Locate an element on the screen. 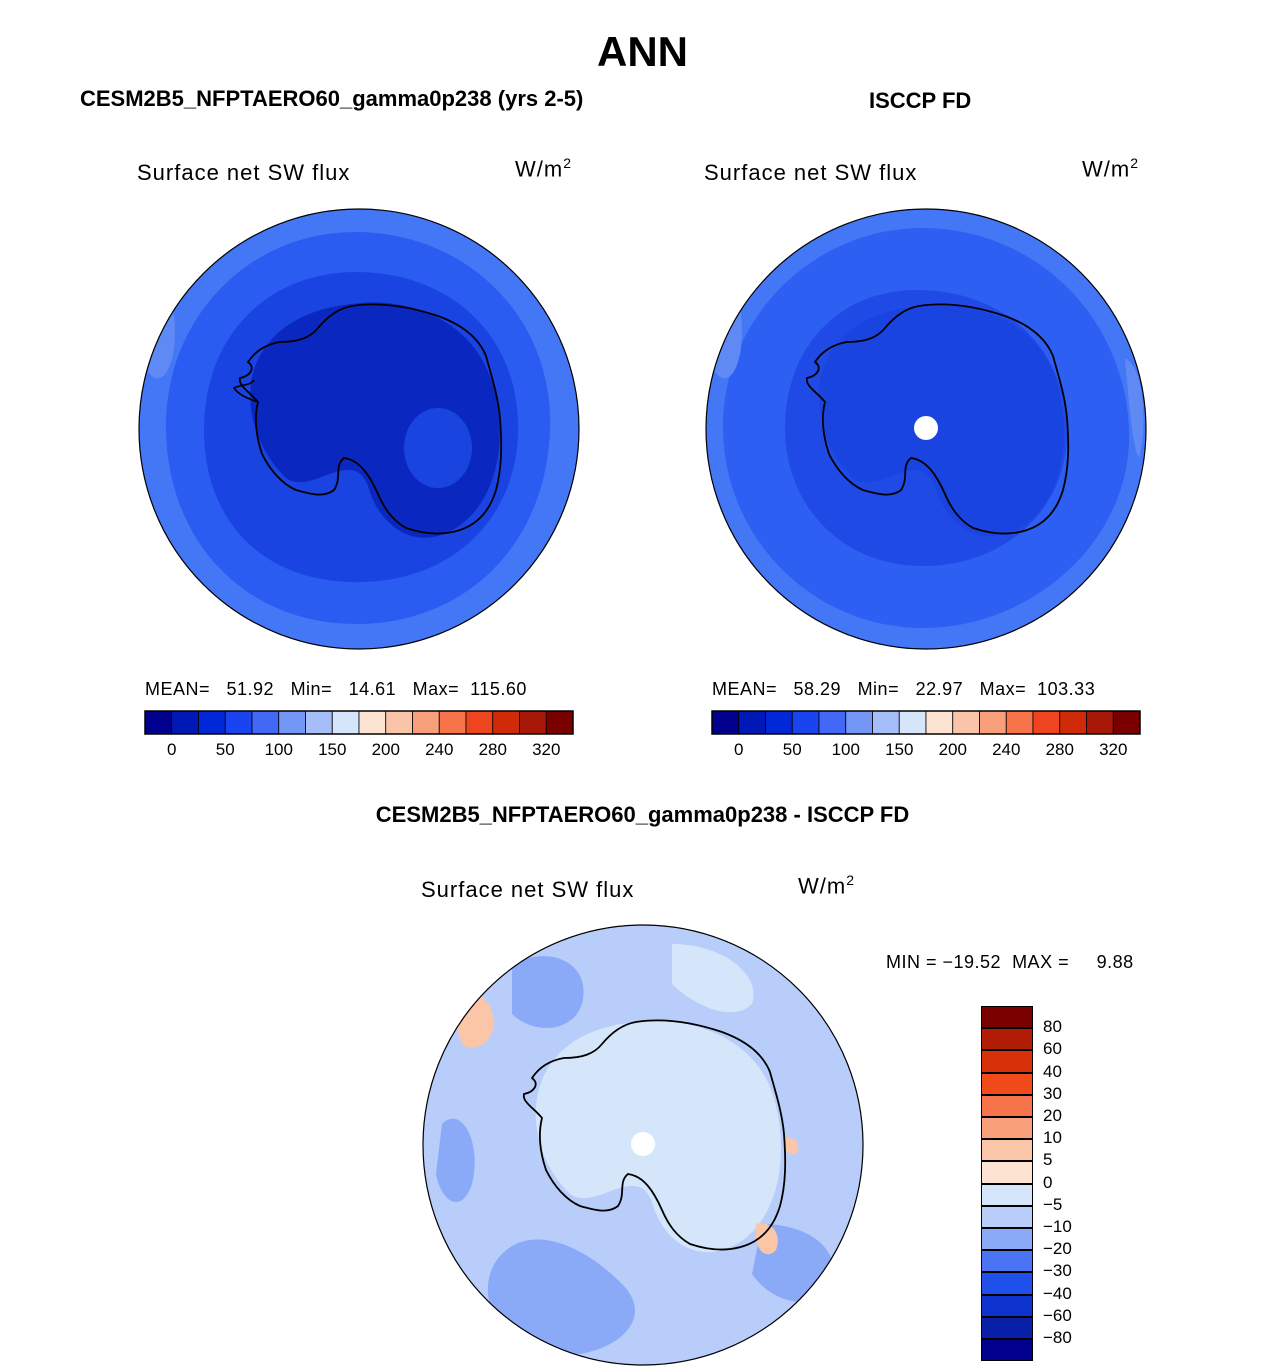 This screenshot has height=1372, width=1285. obs-colorbar-tick-label: 240 is located at coordinates (1006, 749).